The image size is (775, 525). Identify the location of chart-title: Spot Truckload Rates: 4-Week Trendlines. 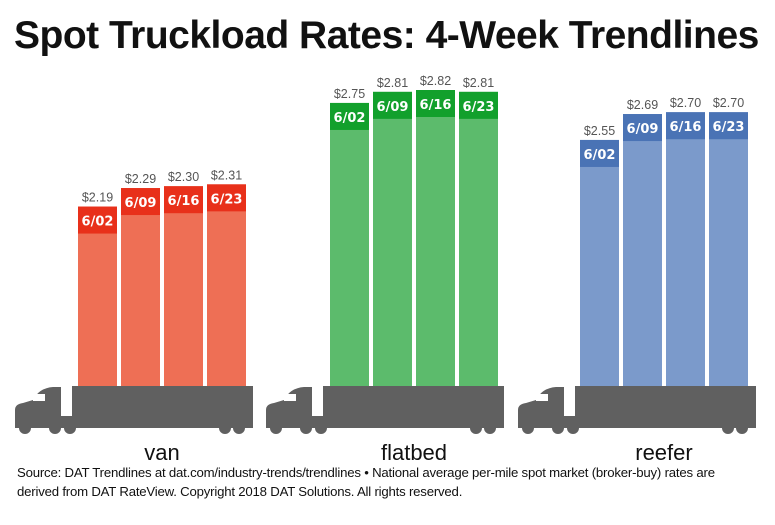
(386, 35).